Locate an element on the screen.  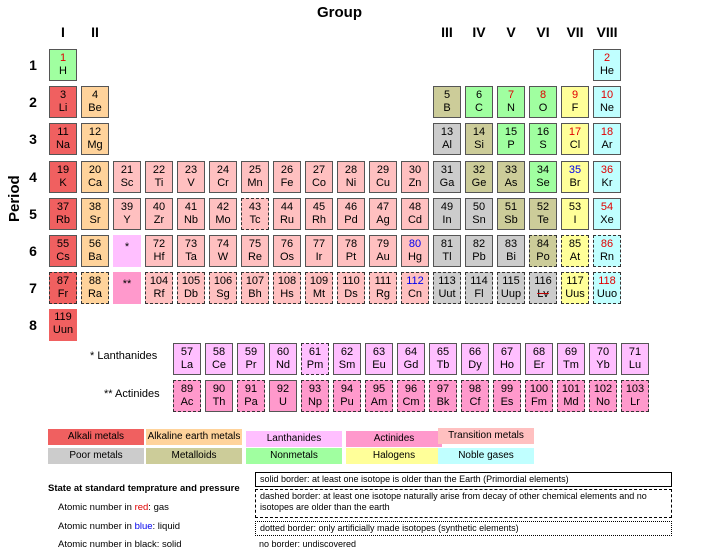
element-cell: 31 Ga is located at coordinates (447, 176).